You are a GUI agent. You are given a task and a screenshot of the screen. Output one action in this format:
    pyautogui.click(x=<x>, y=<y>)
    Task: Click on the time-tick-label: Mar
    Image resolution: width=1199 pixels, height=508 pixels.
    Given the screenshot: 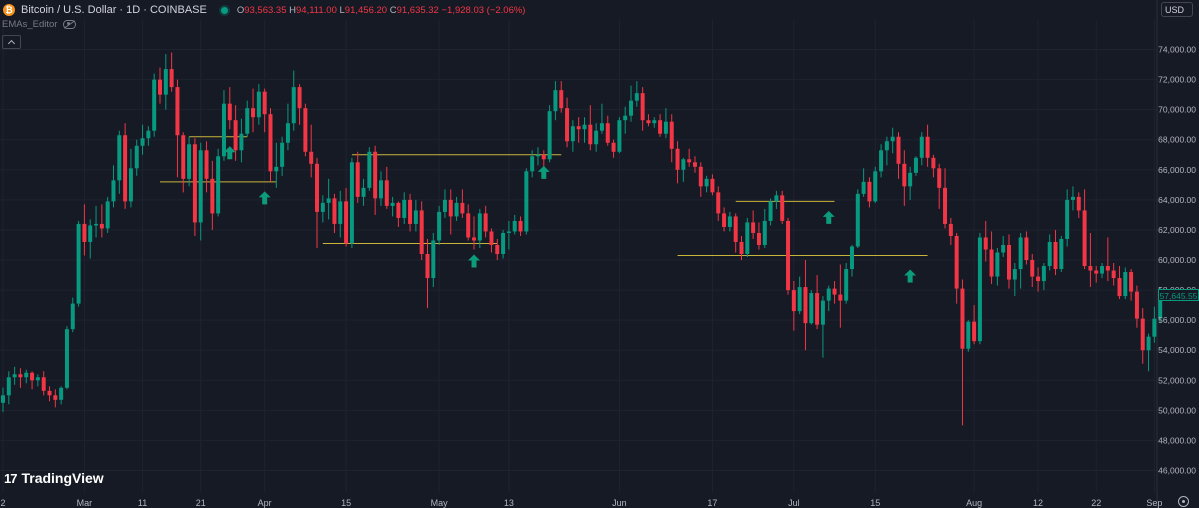 What is the action you would take?
    pyautogui.click(x=85, y=503)
    